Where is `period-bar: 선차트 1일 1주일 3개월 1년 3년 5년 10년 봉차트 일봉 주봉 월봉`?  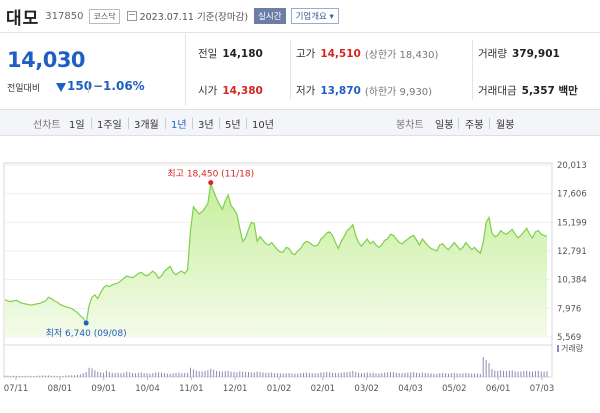
period-bar: 선차트 1일 1주일 3개월 1년 3년 5년 10년 봉차트 일봉 주봉 월봉 is located at coordinates (300, 122).